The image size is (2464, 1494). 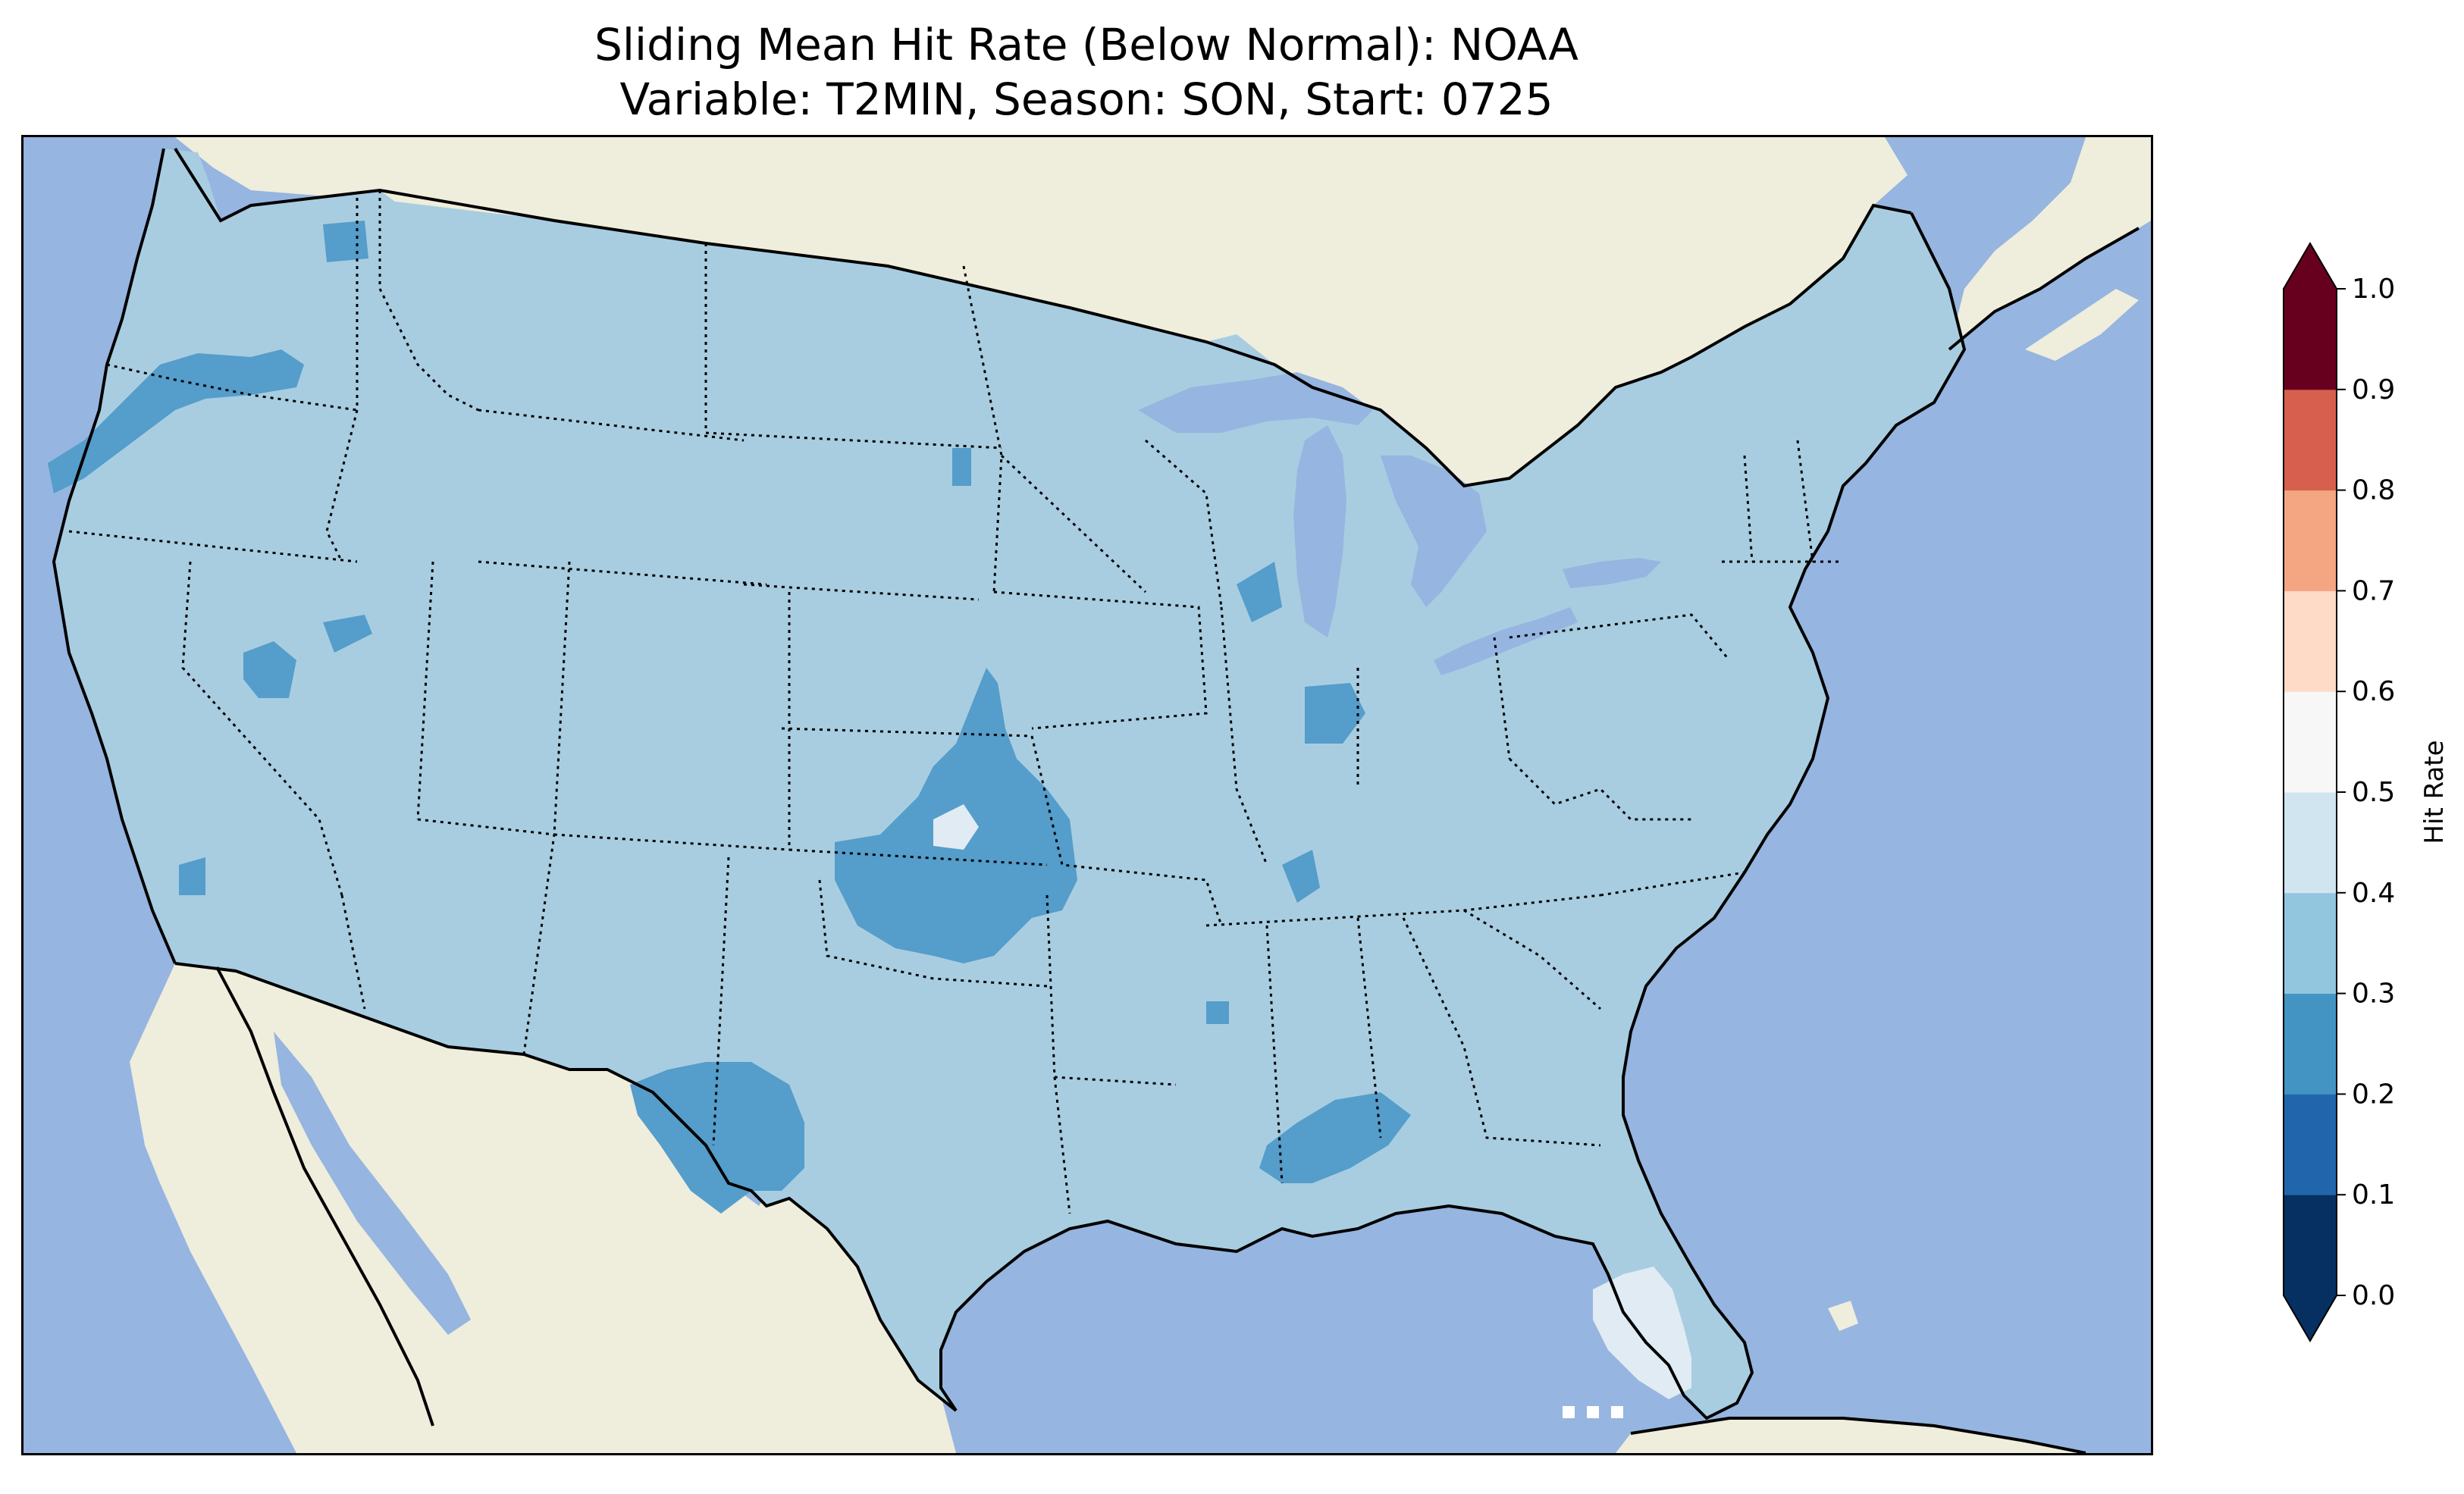 What do you see at coordinates (956, 827) in the screenshot?
I see `kansas-interior-0.3-0.4` at bounding box center [956, 827].